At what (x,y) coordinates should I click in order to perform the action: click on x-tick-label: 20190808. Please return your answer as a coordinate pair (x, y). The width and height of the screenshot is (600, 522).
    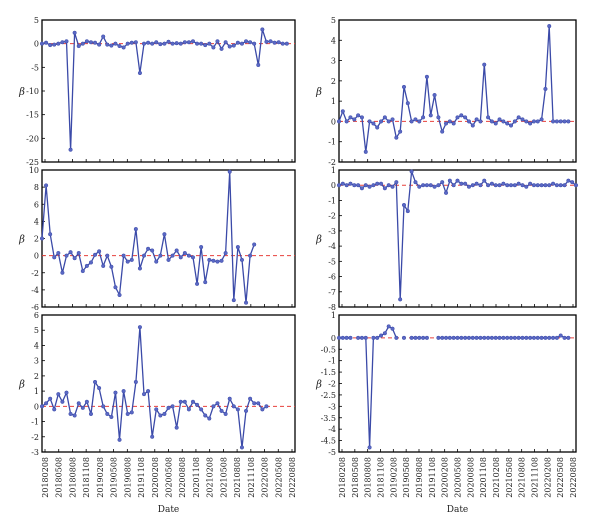
    Looking at the image, I should click on (419, 477).